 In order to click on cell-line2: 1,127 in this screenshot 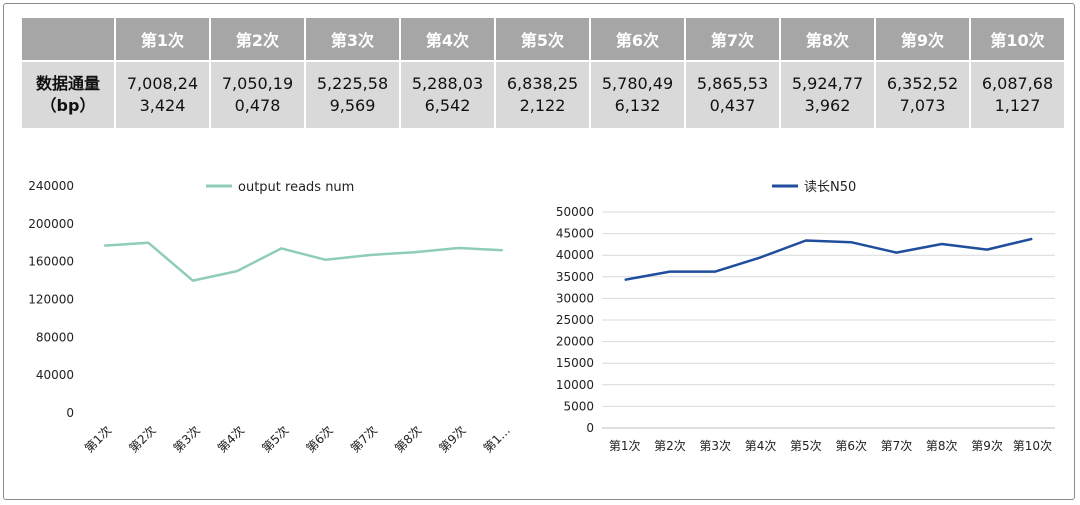, I will do `click(1017, 105)`.